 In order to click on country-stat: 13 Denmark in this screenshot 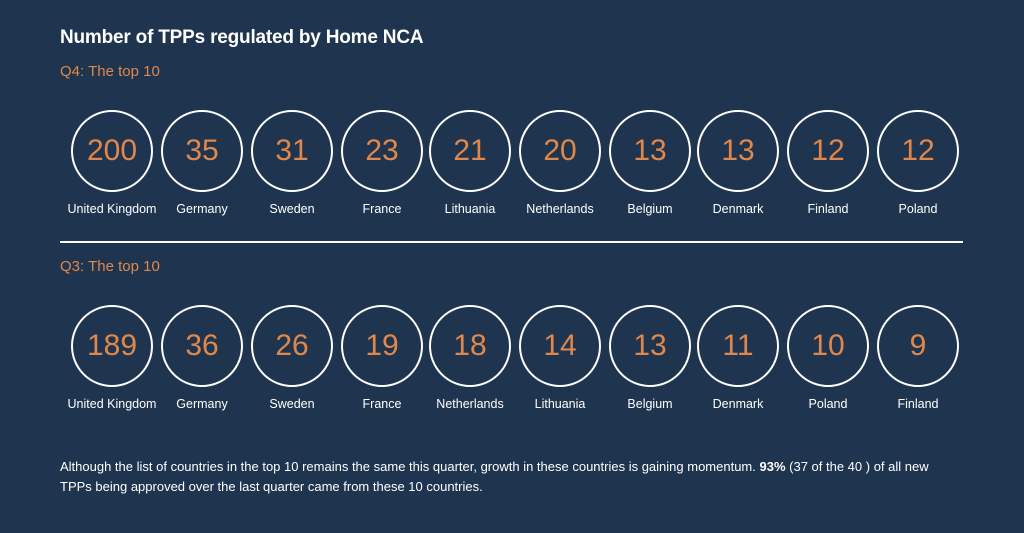, I will do `click(738, 165)`.